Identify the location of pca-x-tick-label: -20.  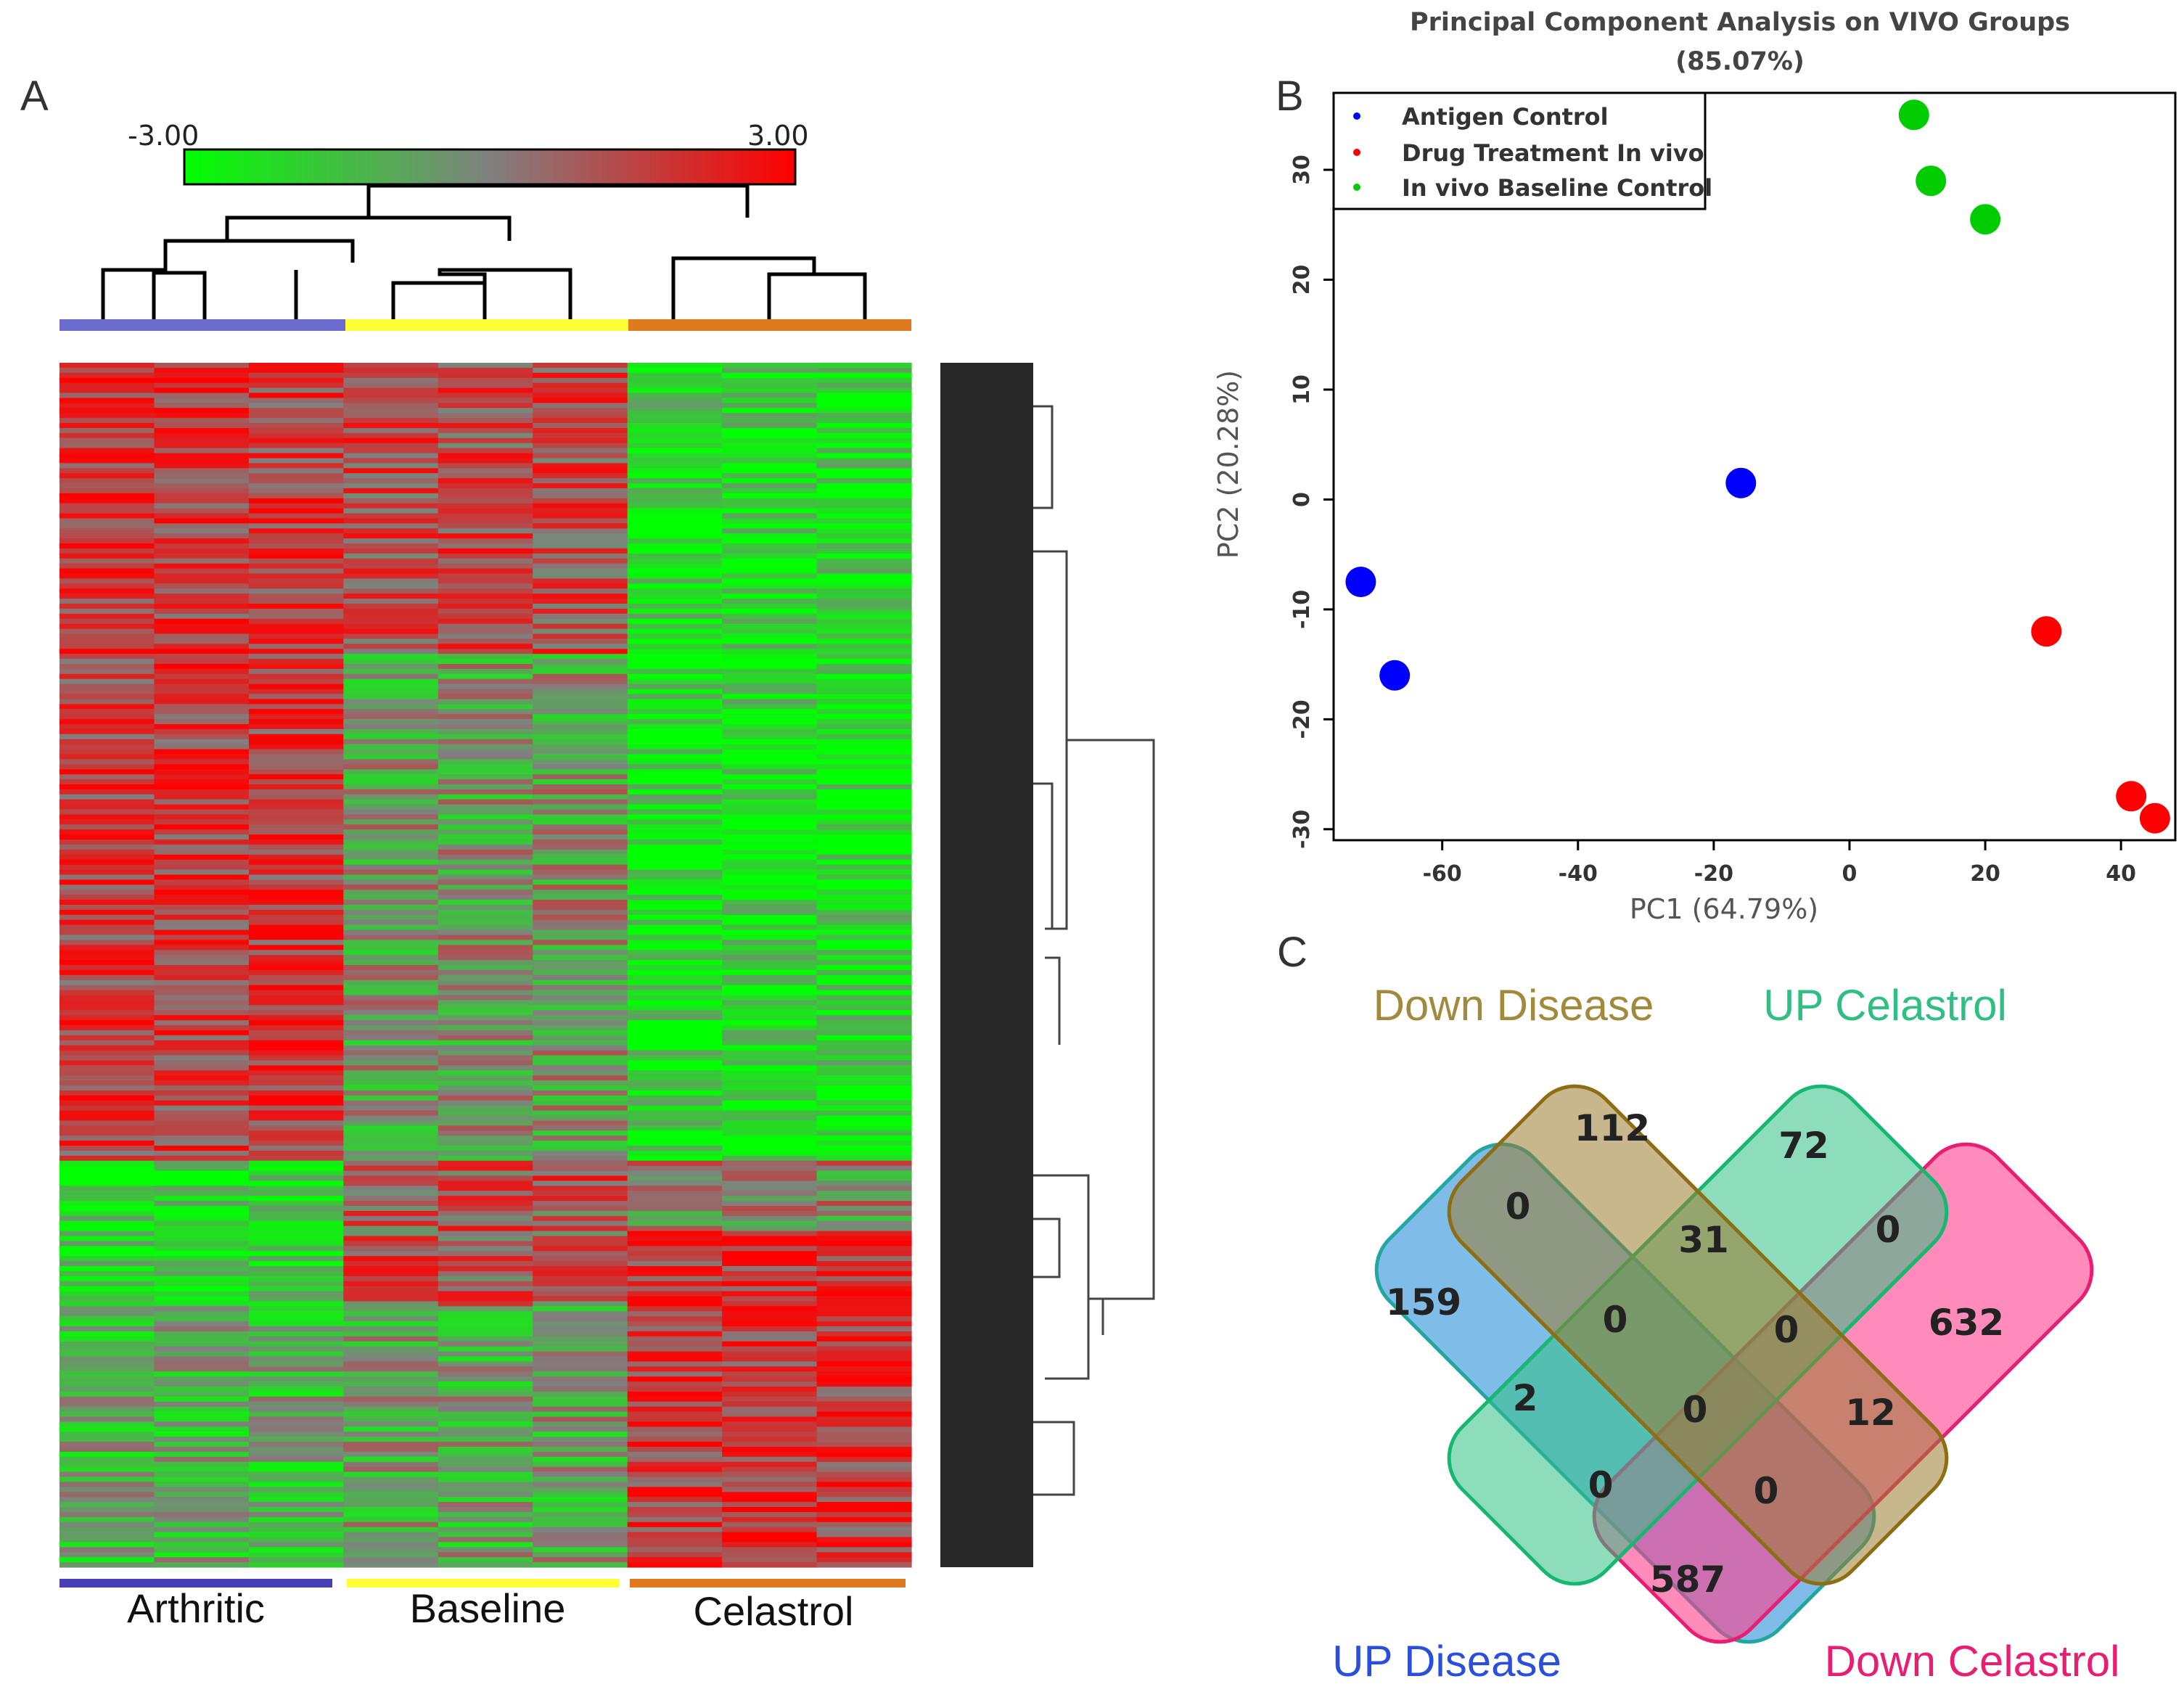
(1714, 874).